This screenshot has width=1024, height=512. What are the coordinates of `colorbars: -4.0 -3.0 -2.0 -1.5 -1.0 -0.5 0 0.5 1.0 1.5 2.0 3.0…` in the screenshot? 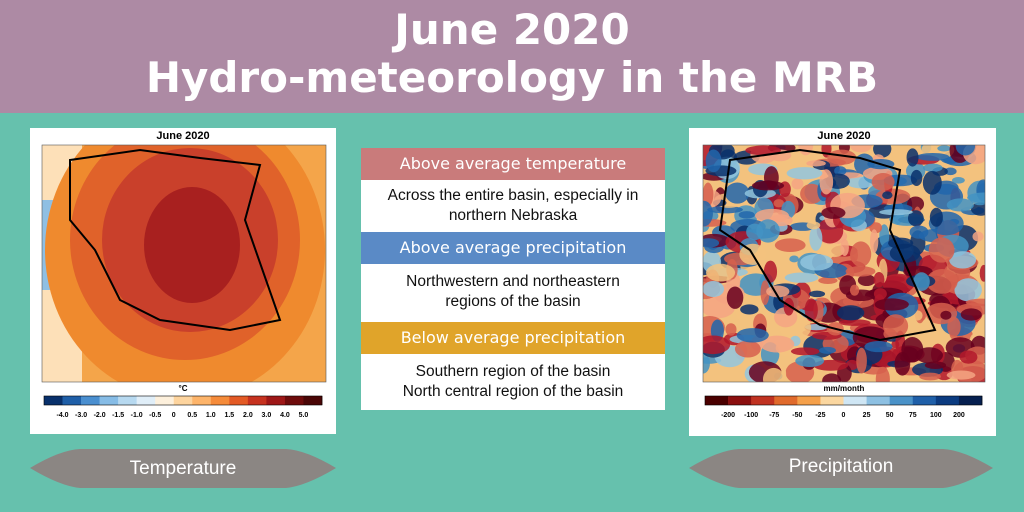 It's located at (513, 407).